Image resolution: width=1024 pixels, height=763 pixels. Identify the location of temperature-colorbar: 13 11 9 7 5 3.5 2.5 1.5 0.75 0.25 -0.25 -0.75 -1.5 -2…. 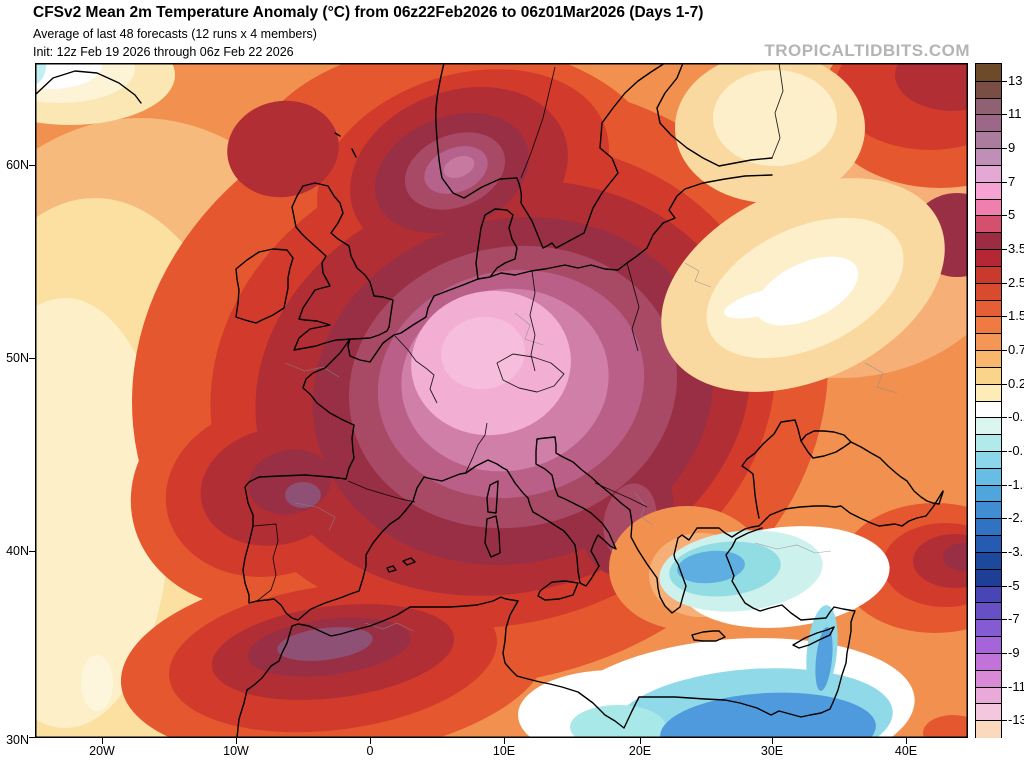
(999, 402).